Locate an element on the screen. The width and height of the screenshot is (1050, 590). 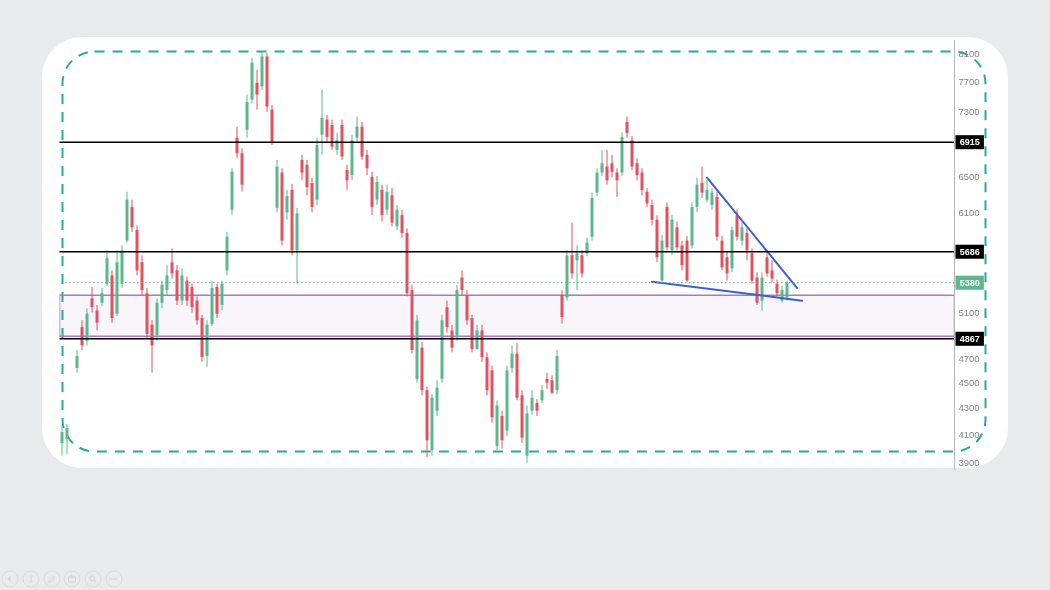
ref-line-label: 6915 is located at coordinates (969, 142).